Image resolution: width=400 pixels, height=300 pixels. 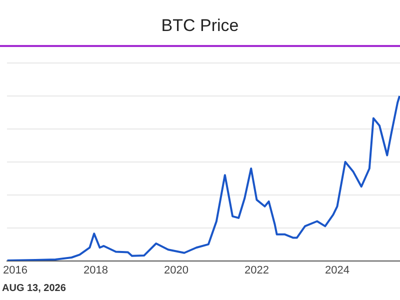 What do you see at coordinates (34, 288) in the screenshot?
I see `text: AUG 13, 2026` at bounding box center [34, 288].